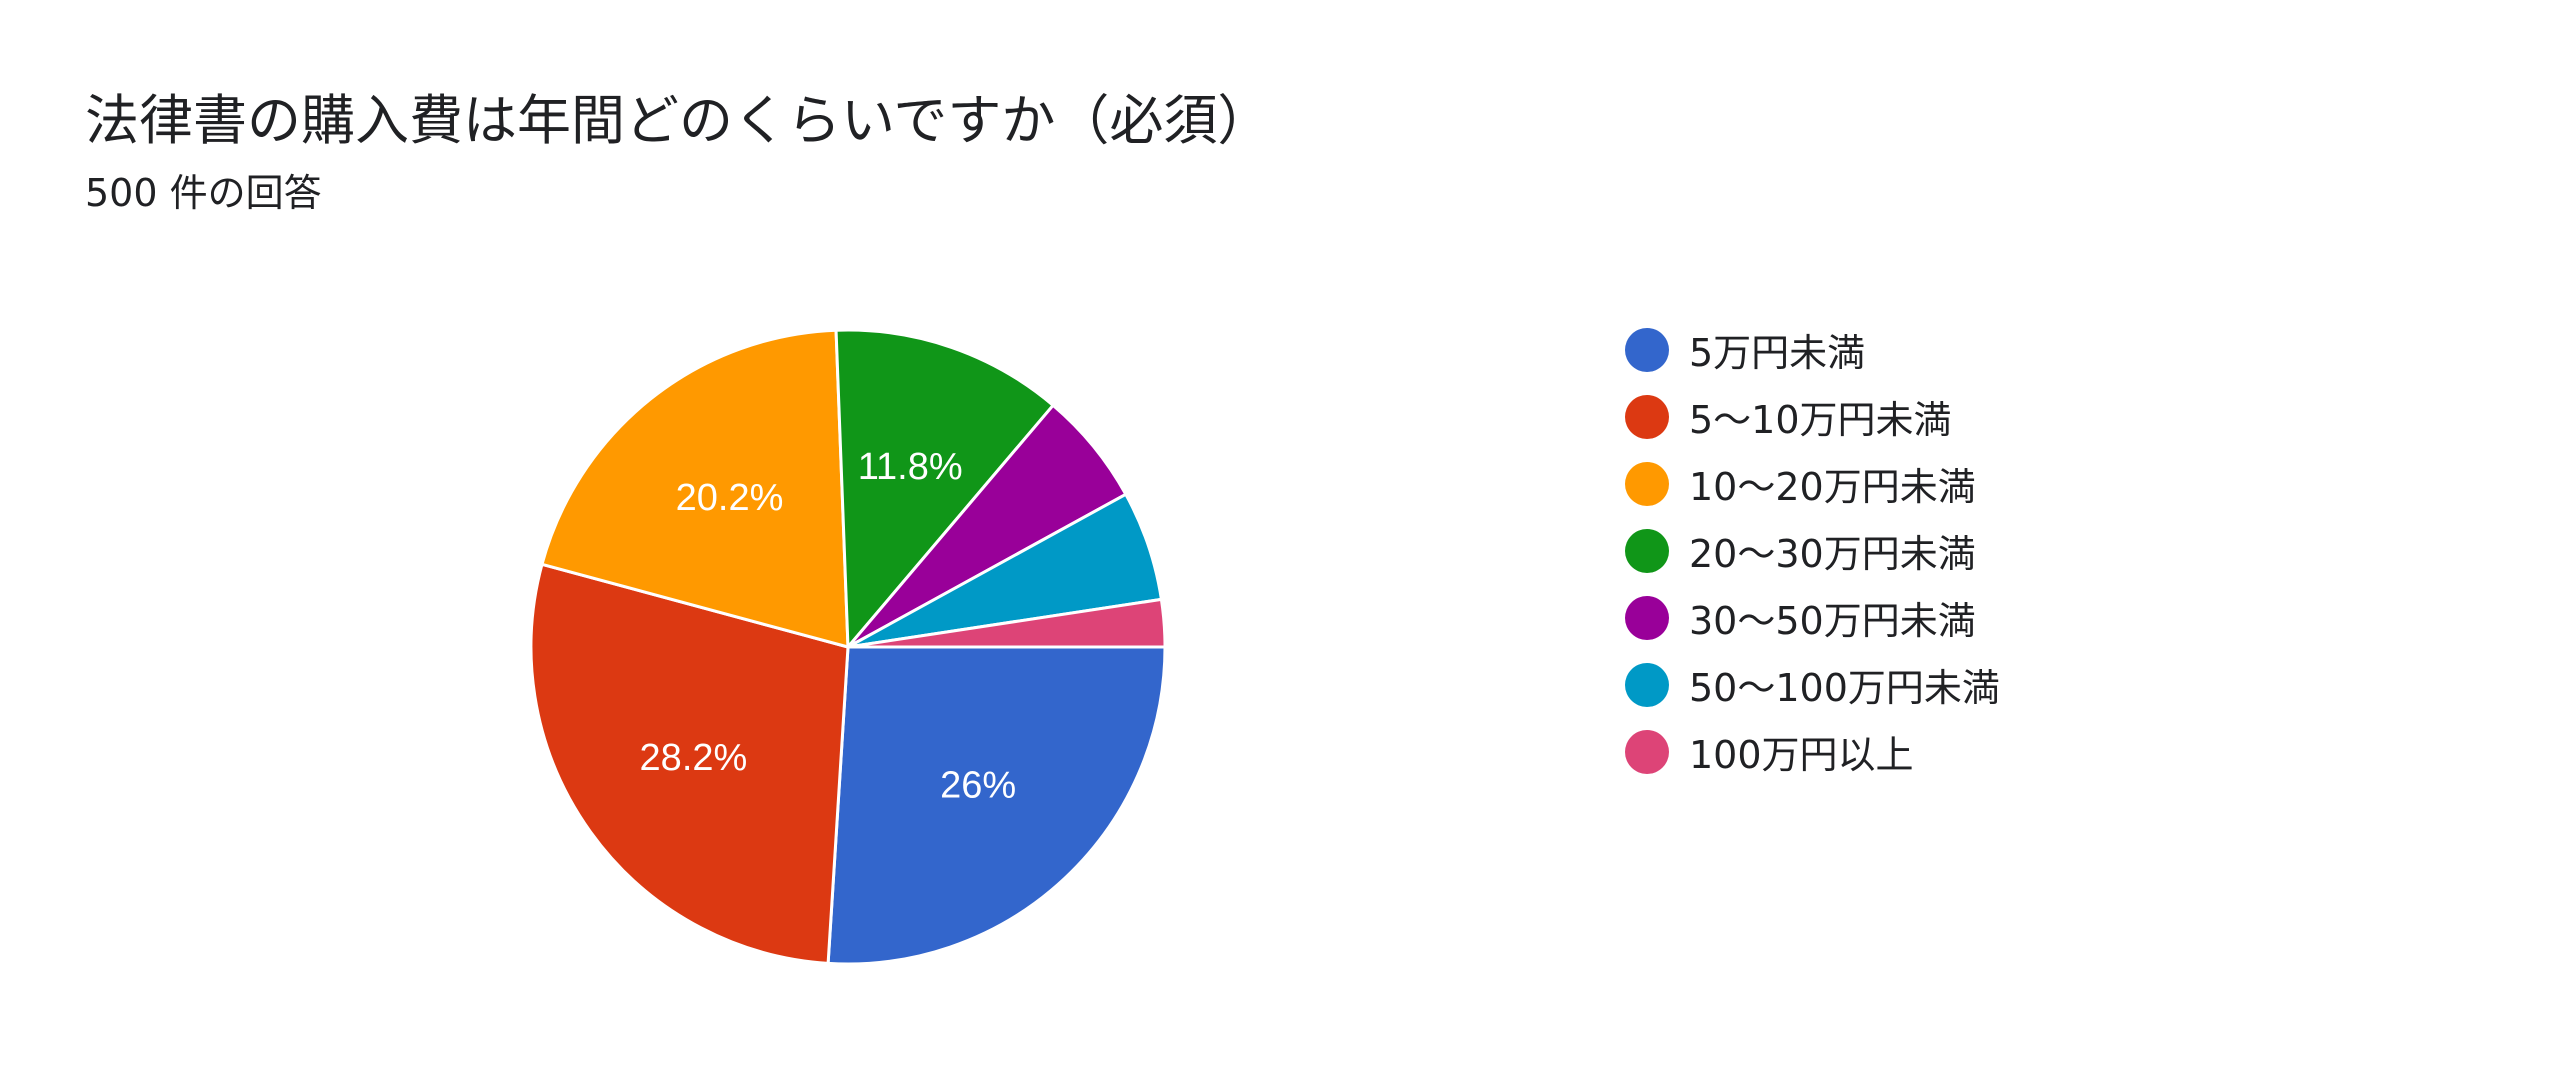 This screenshot has width=2570, height=1080. I want to click on legend-label: 30〜50万円未満, so click(1832, 621).